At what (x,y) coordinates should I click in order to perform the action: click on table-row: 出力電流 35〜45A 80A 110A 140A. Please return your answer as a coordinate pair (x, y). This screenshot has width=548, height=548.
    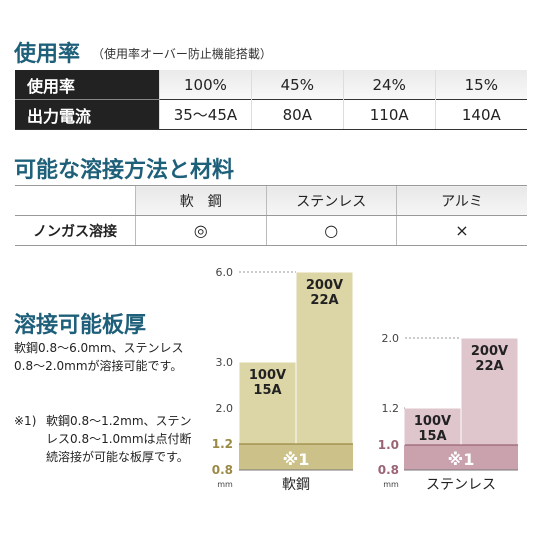
    Looking at the image, I should click on (271, 114).